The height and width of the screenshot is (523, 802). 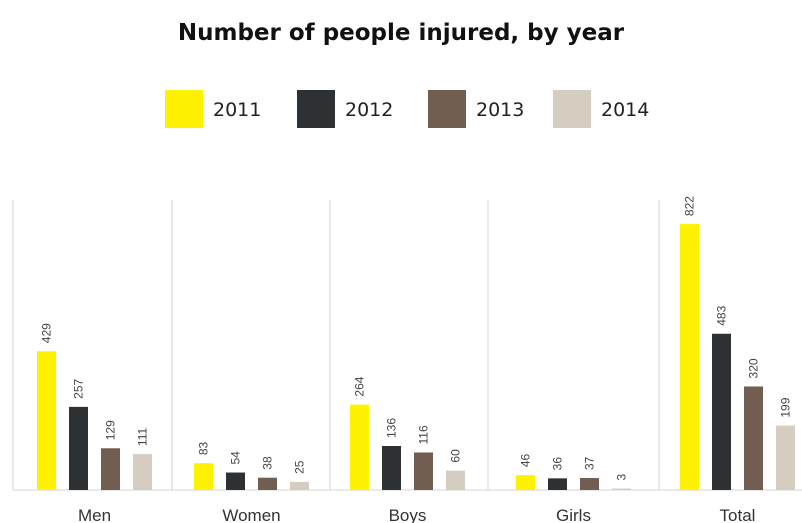 I want to click on value-label-girls-2012: 36, so click(x=558, y=464).